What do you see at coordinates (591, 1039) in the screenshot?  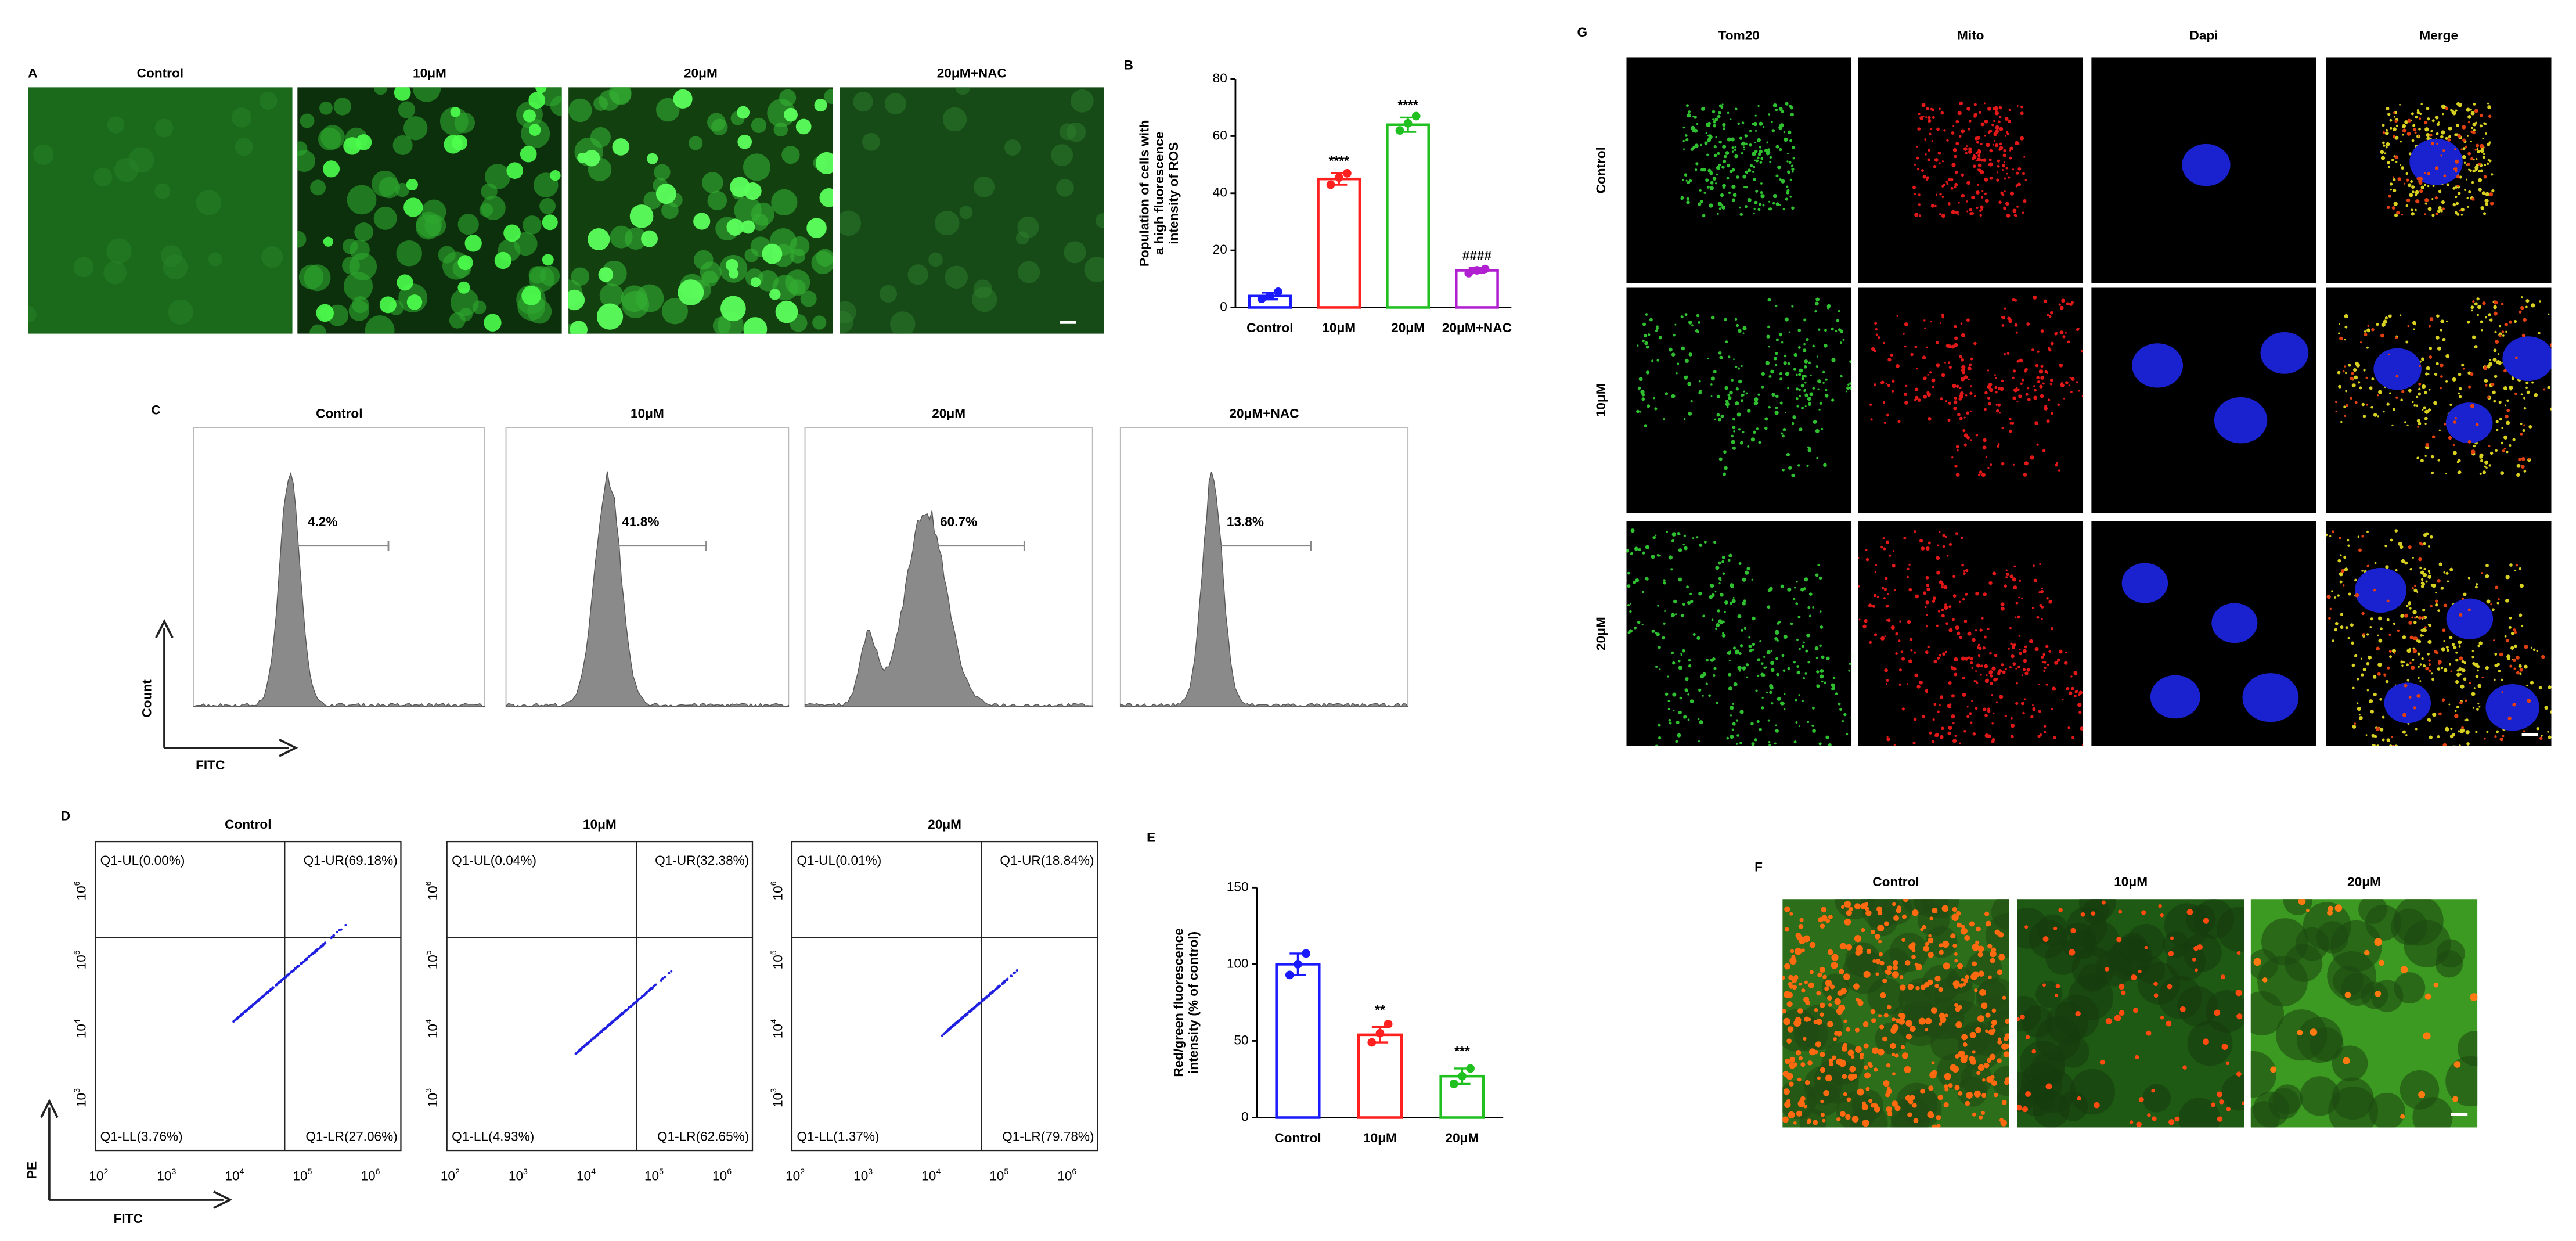 I see `event-dot` at bounding box center [591, 1039].